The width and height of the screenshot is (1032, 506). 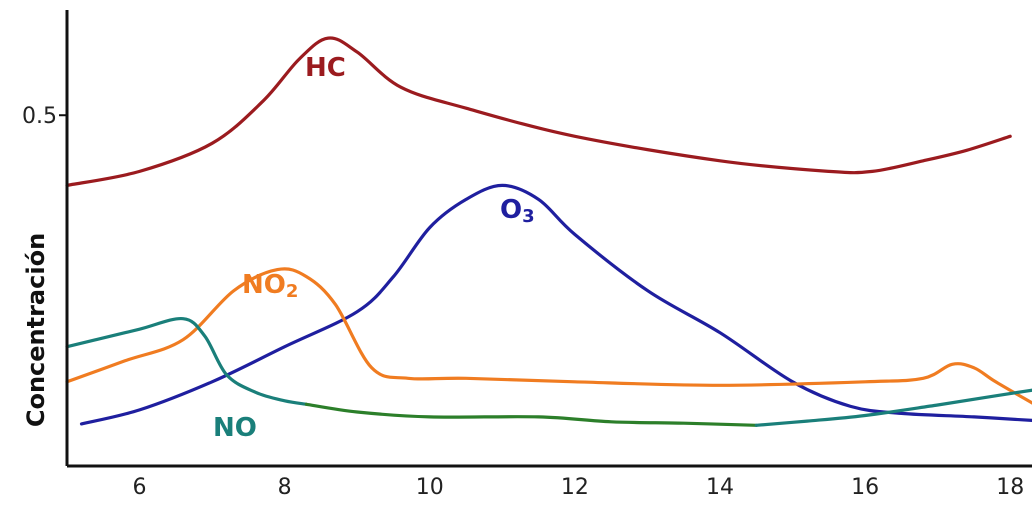 I want to click on series-line-no-evening, so click(x=893, y=407).